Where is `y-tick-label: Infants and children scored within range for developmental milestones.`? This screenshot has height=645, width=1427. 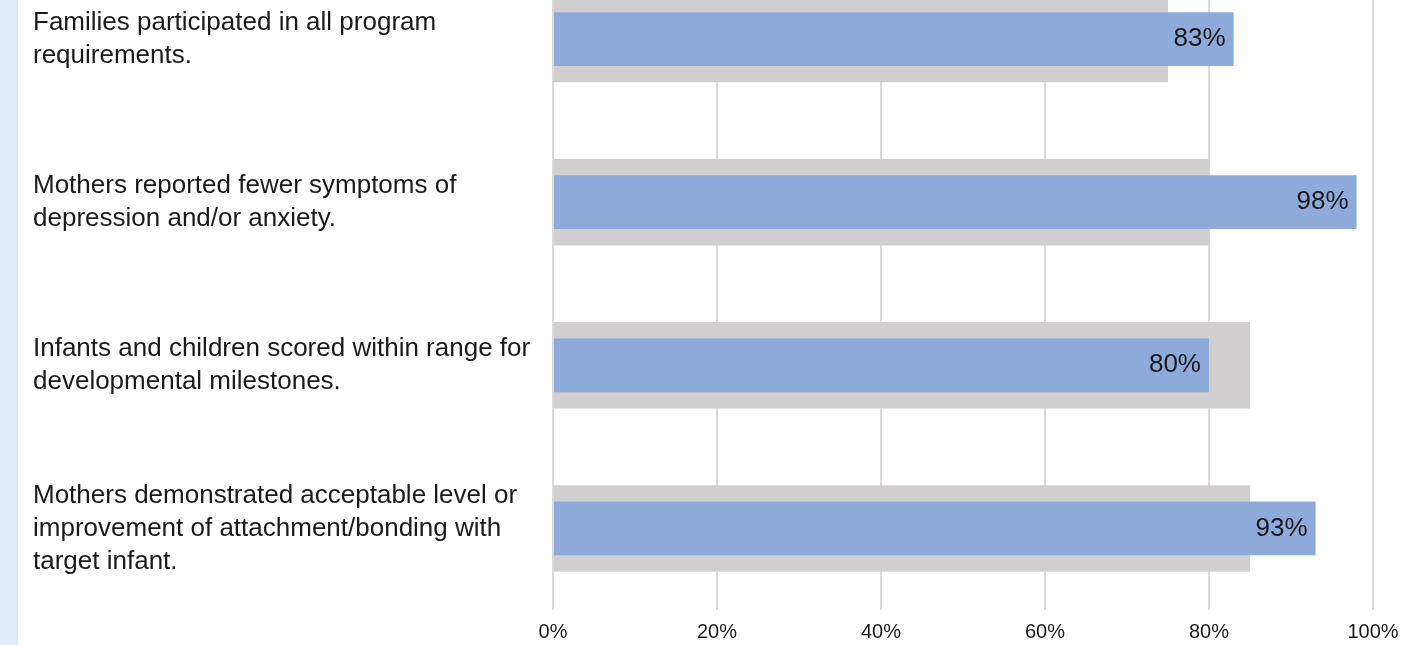 y-tick-label: Infants and children scored within range for developmental milestones. is located at coordinates (282, 363).